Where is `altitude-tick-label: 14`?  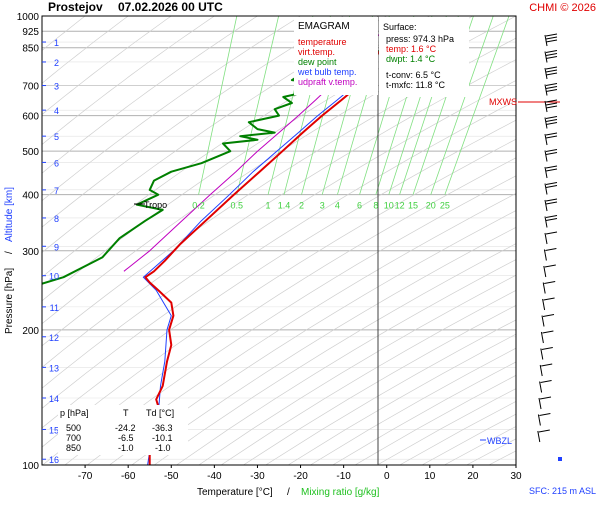 altitude-tick-label: 14 is located at coordinates (54, 399).